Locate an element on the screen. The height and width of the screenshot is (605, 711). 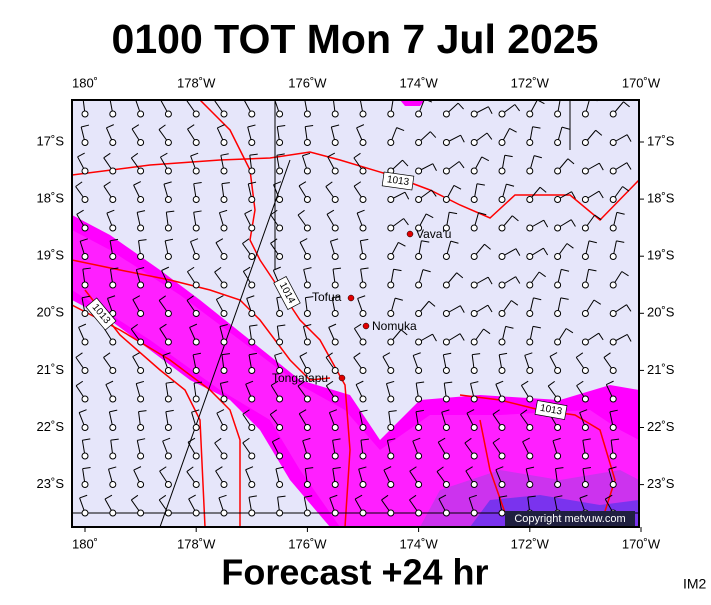
place-name: Tongatapu is located at coordinates (300, 378).